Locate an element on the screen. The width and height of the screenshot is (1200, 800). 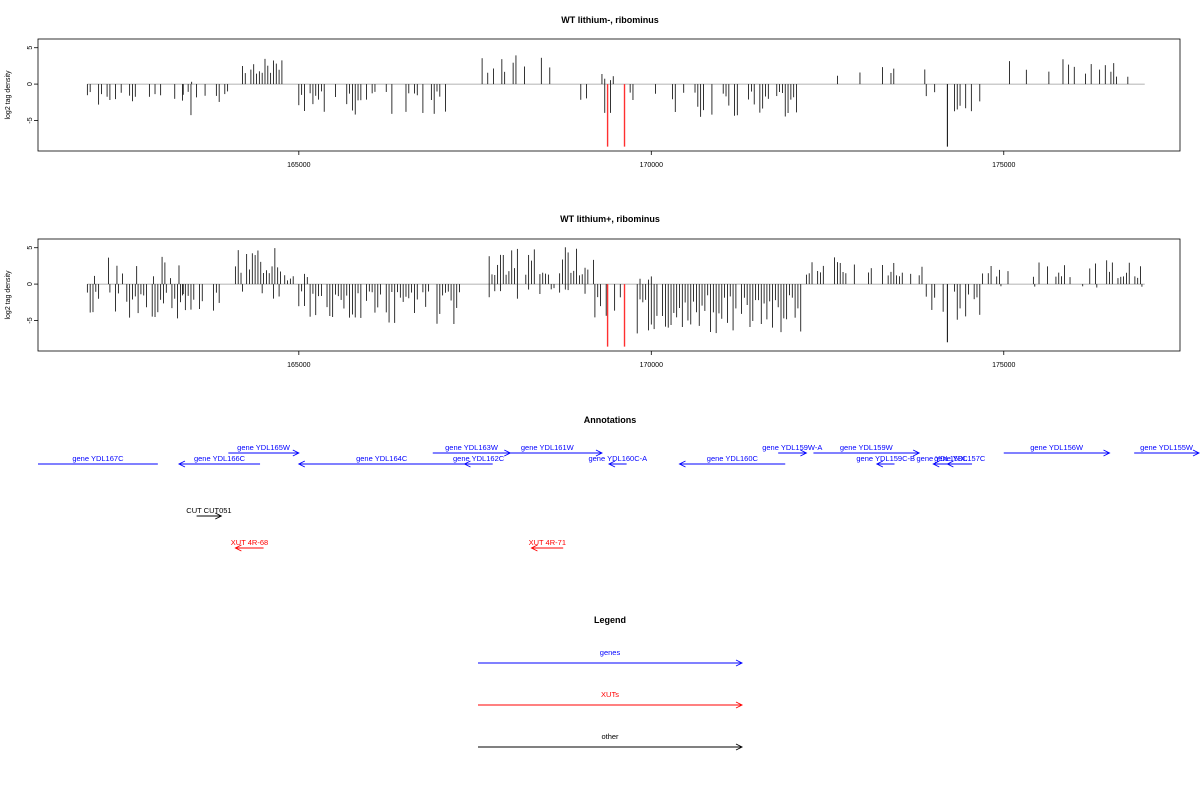
annotation-label: XUT 4R-68 is located at coordinates (249, 542).